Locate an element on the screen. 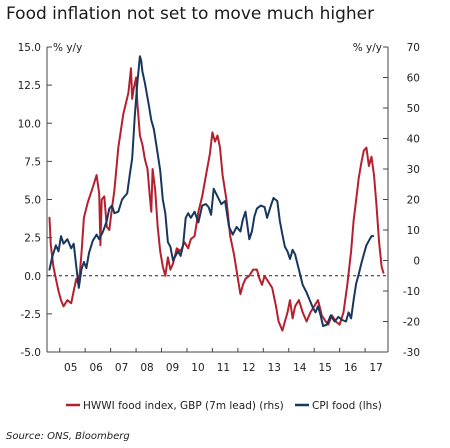 Image resolution: width=450 pixels, height=448 pixels. left-tick-label: 15.0 is located at coordinates (29, 48).